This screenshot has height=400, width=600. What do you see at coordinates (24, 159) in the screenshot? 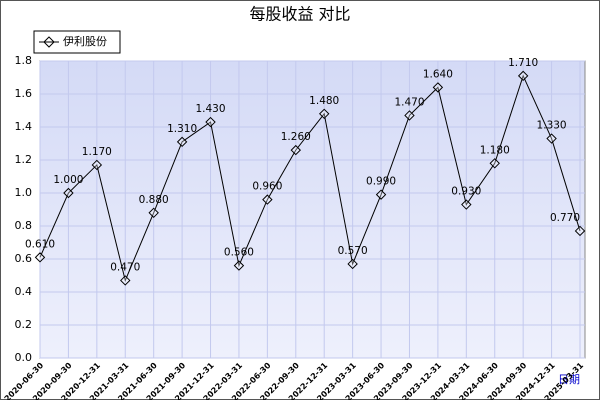
I see `y-tick-label: 1.2` at bounding box center [24, 159].